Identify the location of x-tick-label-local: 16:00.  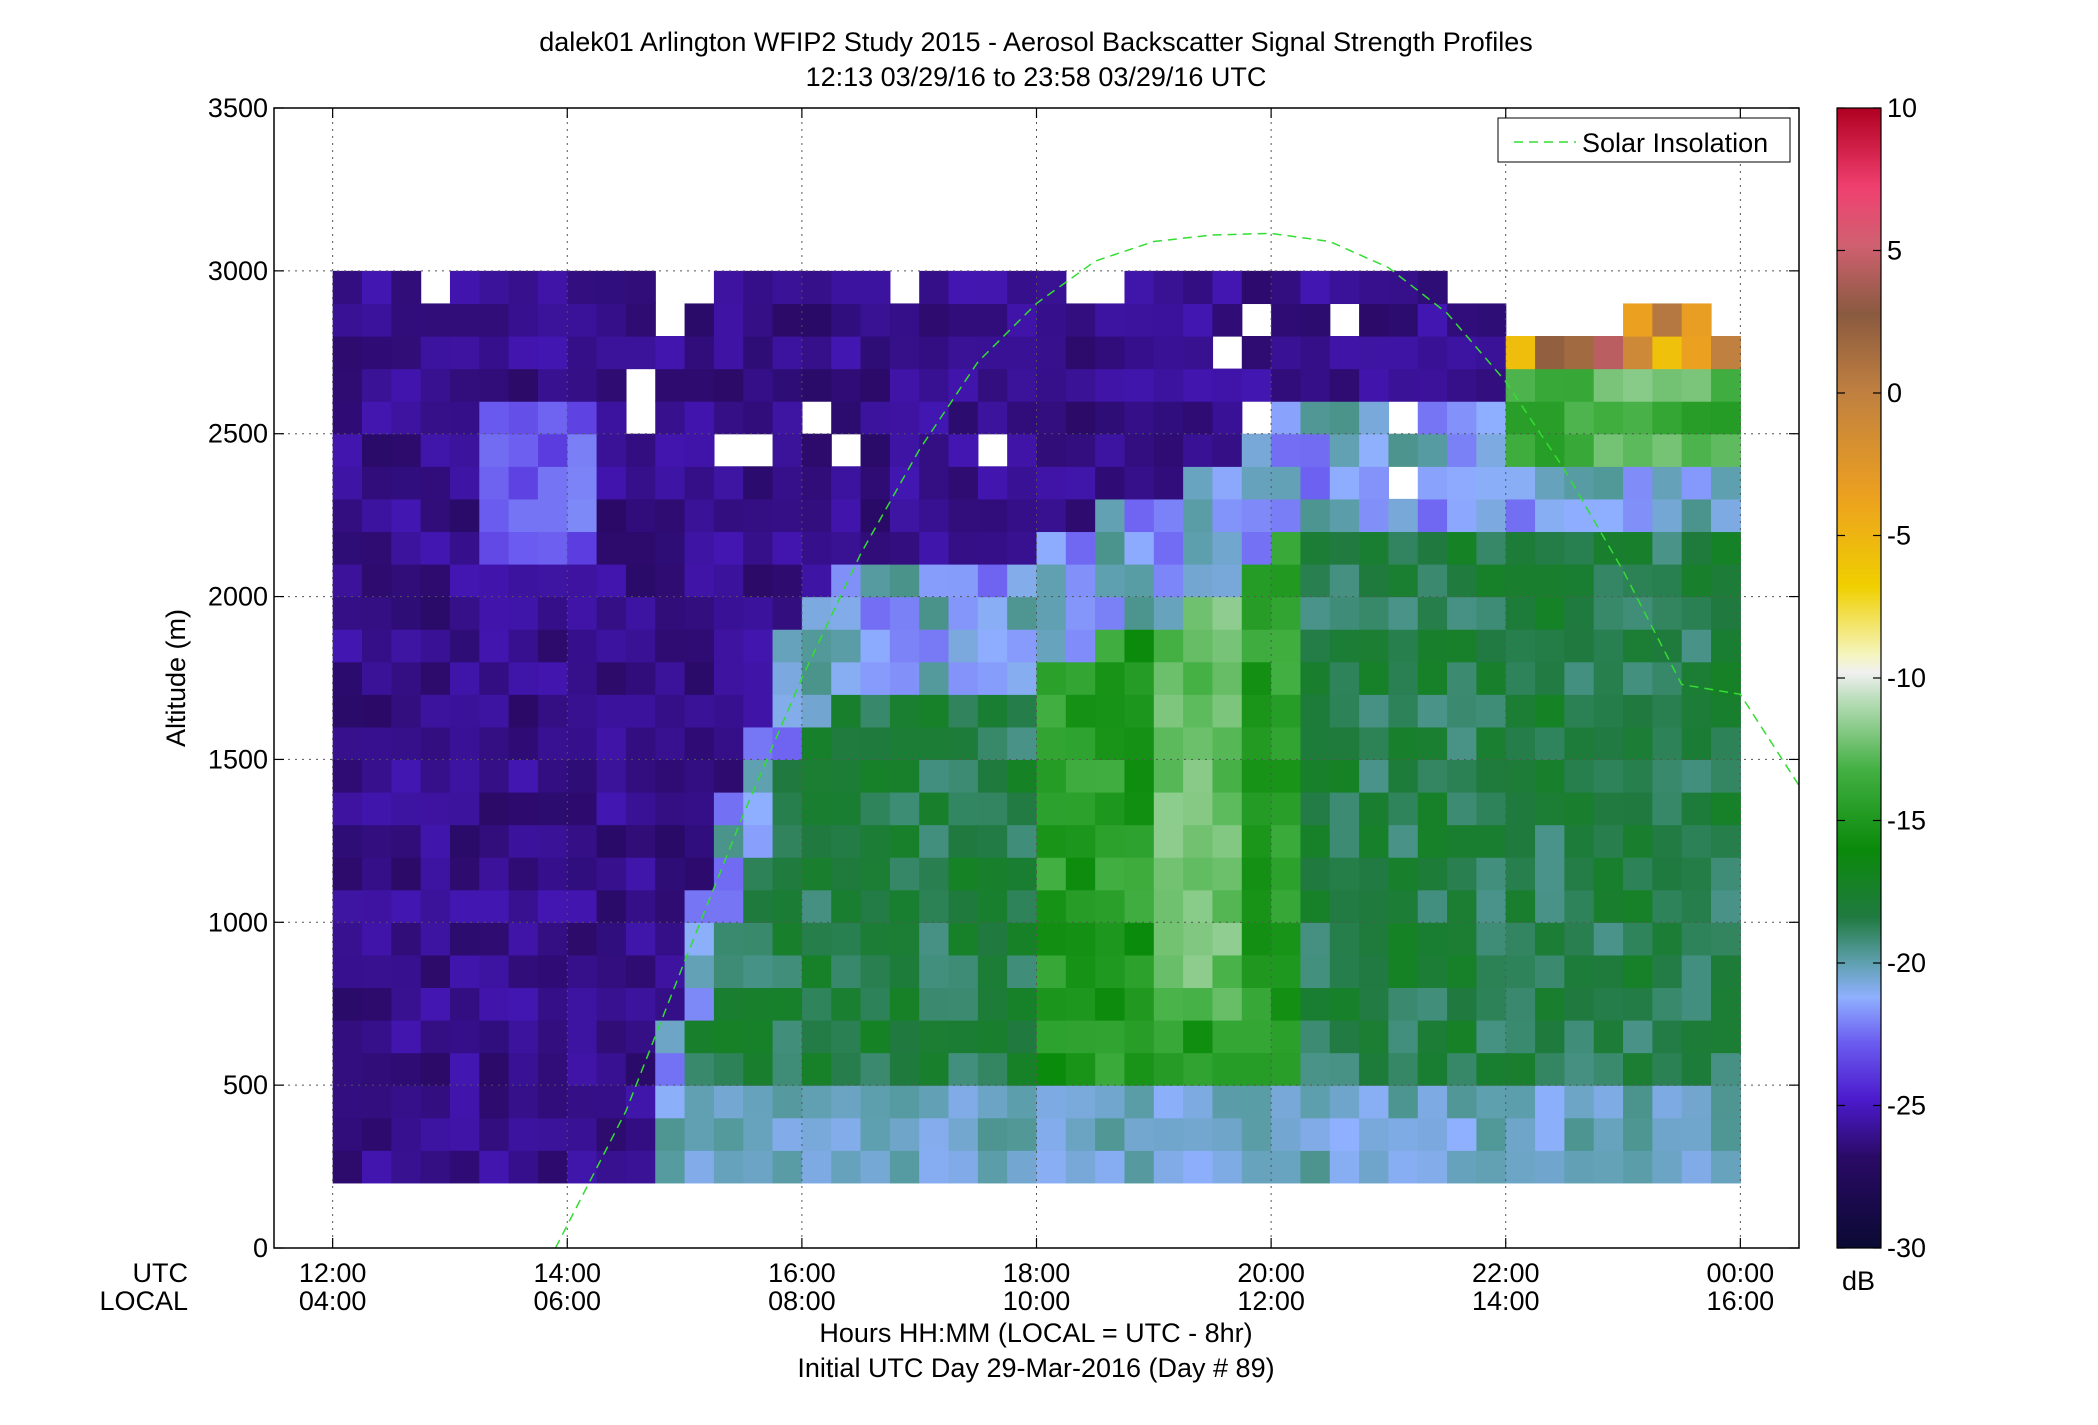
(1741, 1301).